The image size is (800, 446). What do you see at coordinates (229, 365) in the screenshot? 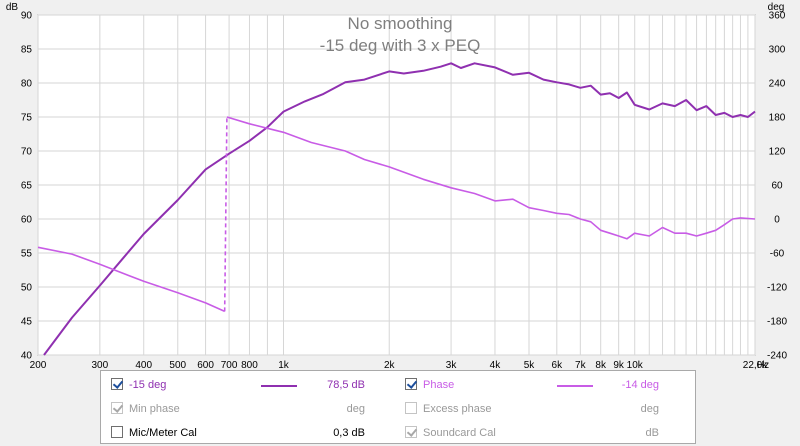
I see `x-tick-label: 700` at bounding box center [229, 365].